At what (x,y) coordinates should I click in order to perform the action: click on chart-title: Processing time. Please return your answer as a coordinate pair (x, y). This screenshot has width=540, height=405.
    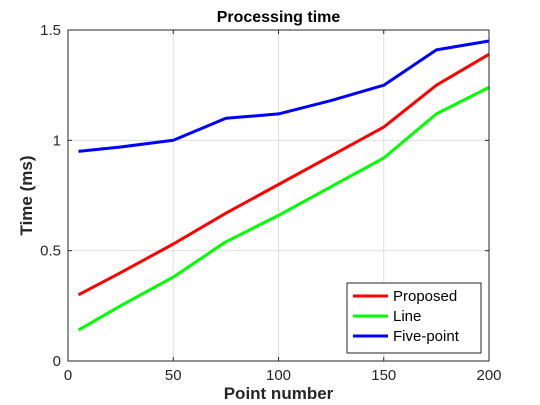
    Looking at the image, I should click on (279, 17).